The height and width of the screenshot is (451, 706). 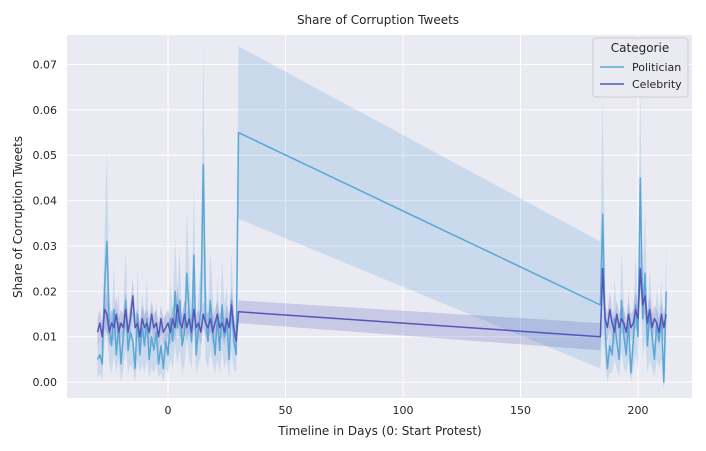 What do you see at coordinates (656, 67) in the screenshot?
I see `legend-label-politician: Politician` at bounding box center [656, 67].